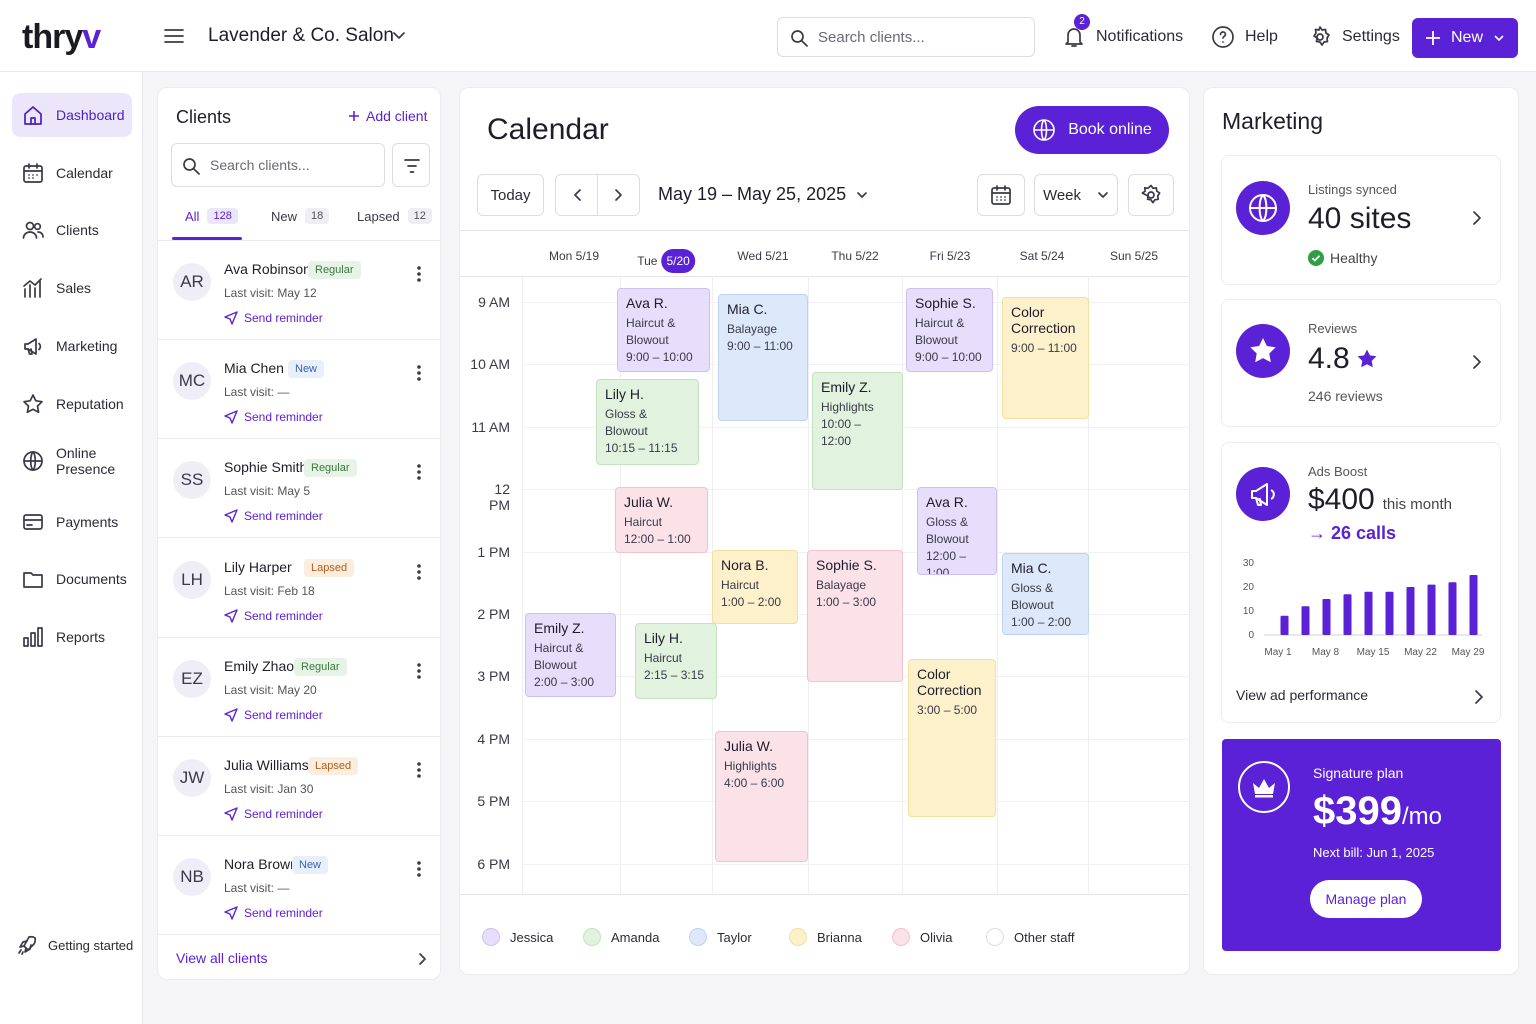 The image size is (1536, 1024). Describe the element at coordinates (254, 368) in the screenshot. I see `client-name: Mia Chen` at that location.